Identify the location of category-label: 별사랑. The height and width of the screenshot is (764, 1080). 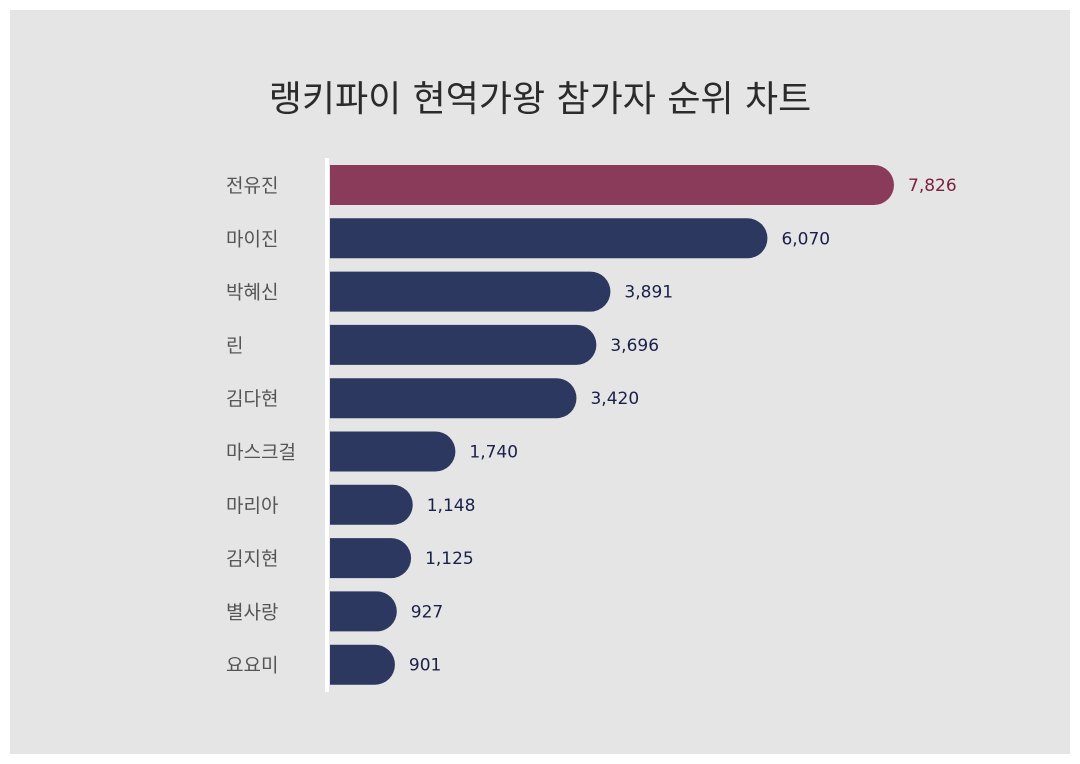
(252, 612).